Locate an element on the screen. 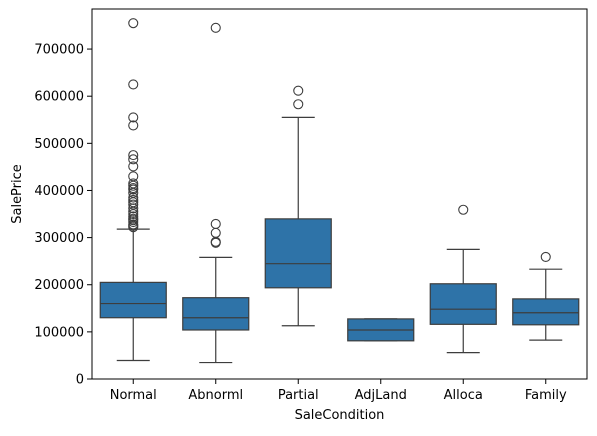 The width and height of the screenshot is (597, 436). x-tick-label: Abnorml is located at coordinates (215, 395).